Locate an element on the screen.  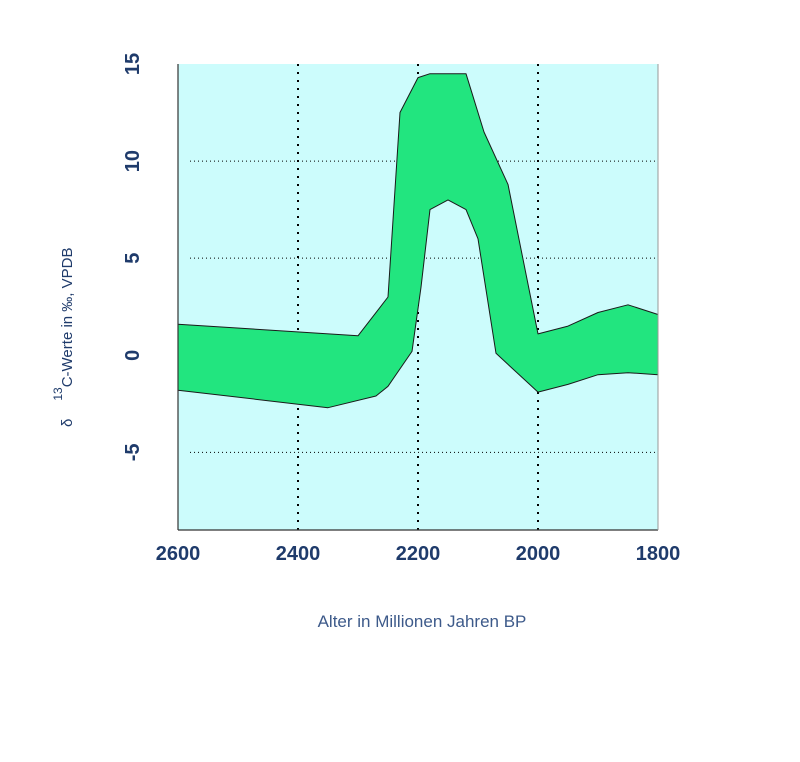
x-tick-label: 2400 is located at coordinates (298, 554).